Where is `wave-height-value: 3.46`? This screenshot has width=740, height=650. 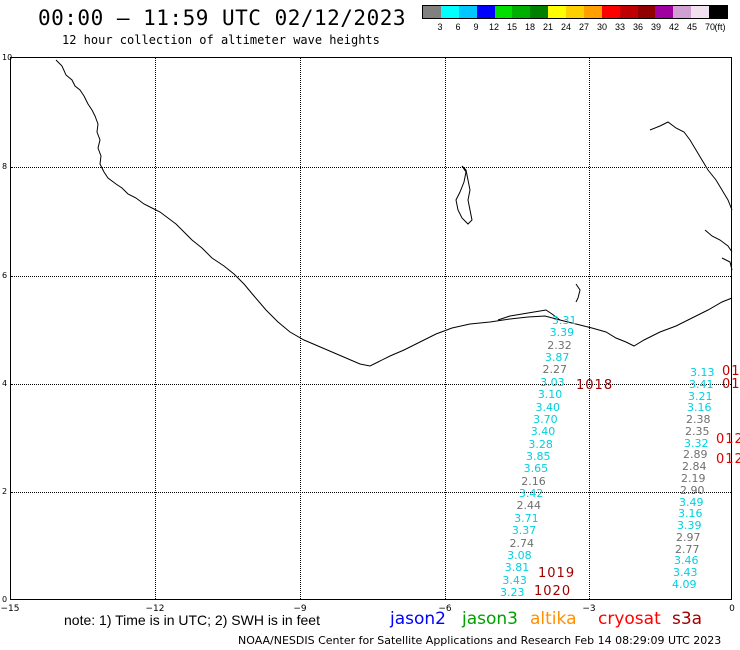 wave-height-value: 3.46 is located at coordinates (686, 561).